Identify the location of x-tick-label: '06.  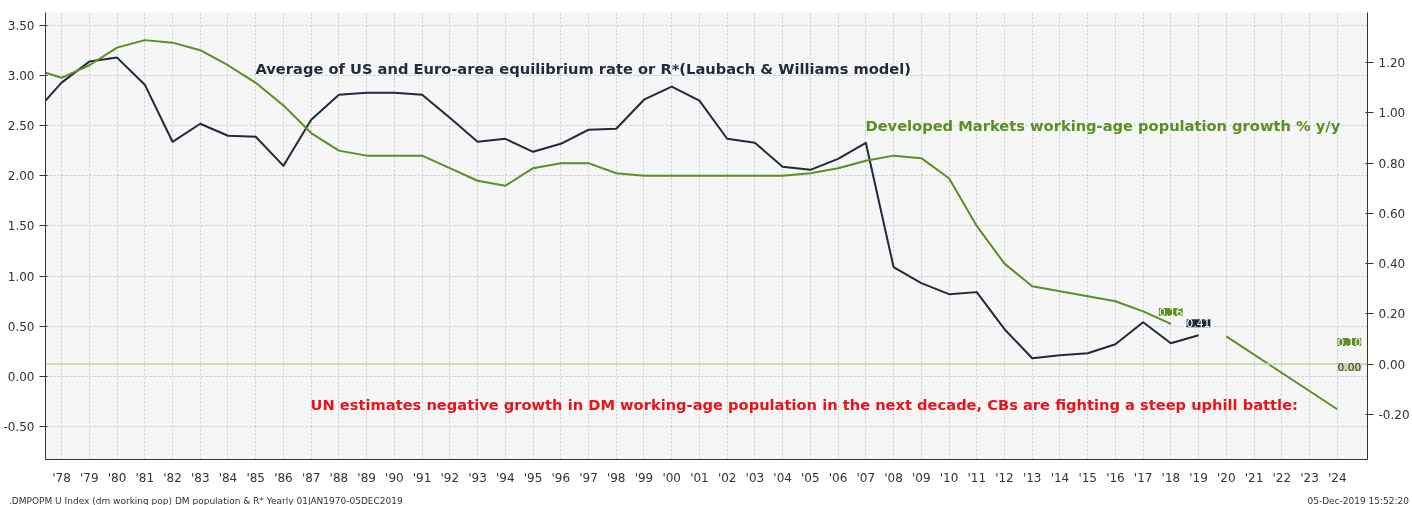
(838, 477).